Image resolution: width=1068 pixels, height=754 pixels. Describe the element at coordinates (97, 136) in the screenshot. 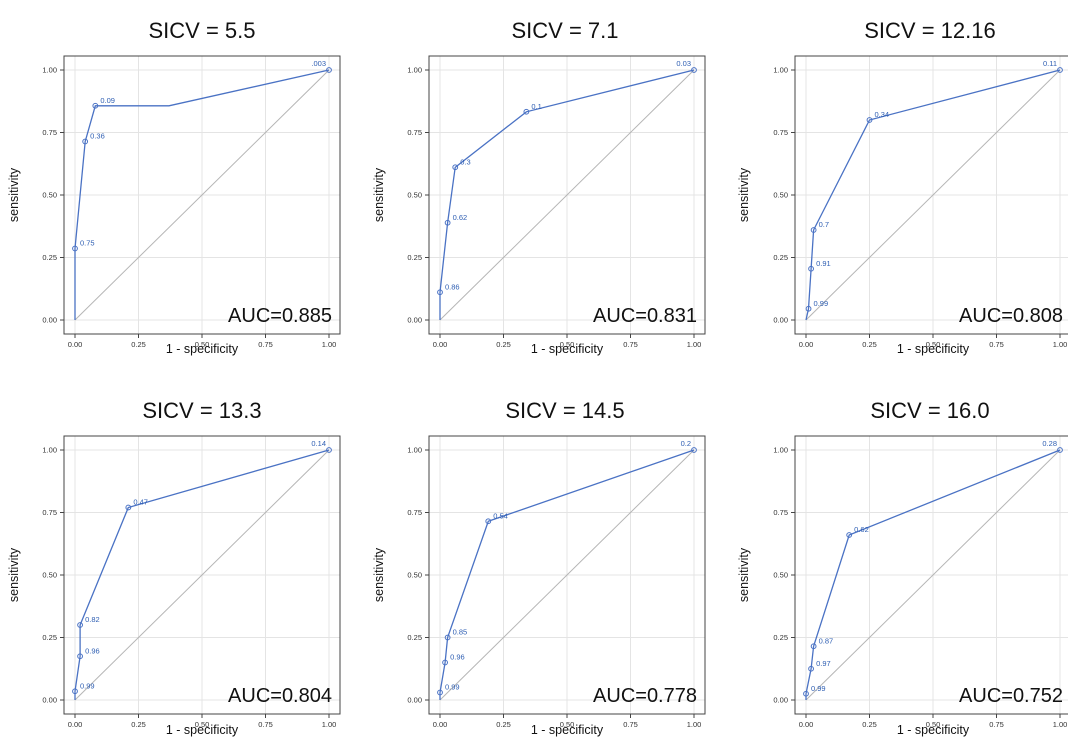

I see `point-label: 0.36` at that location.